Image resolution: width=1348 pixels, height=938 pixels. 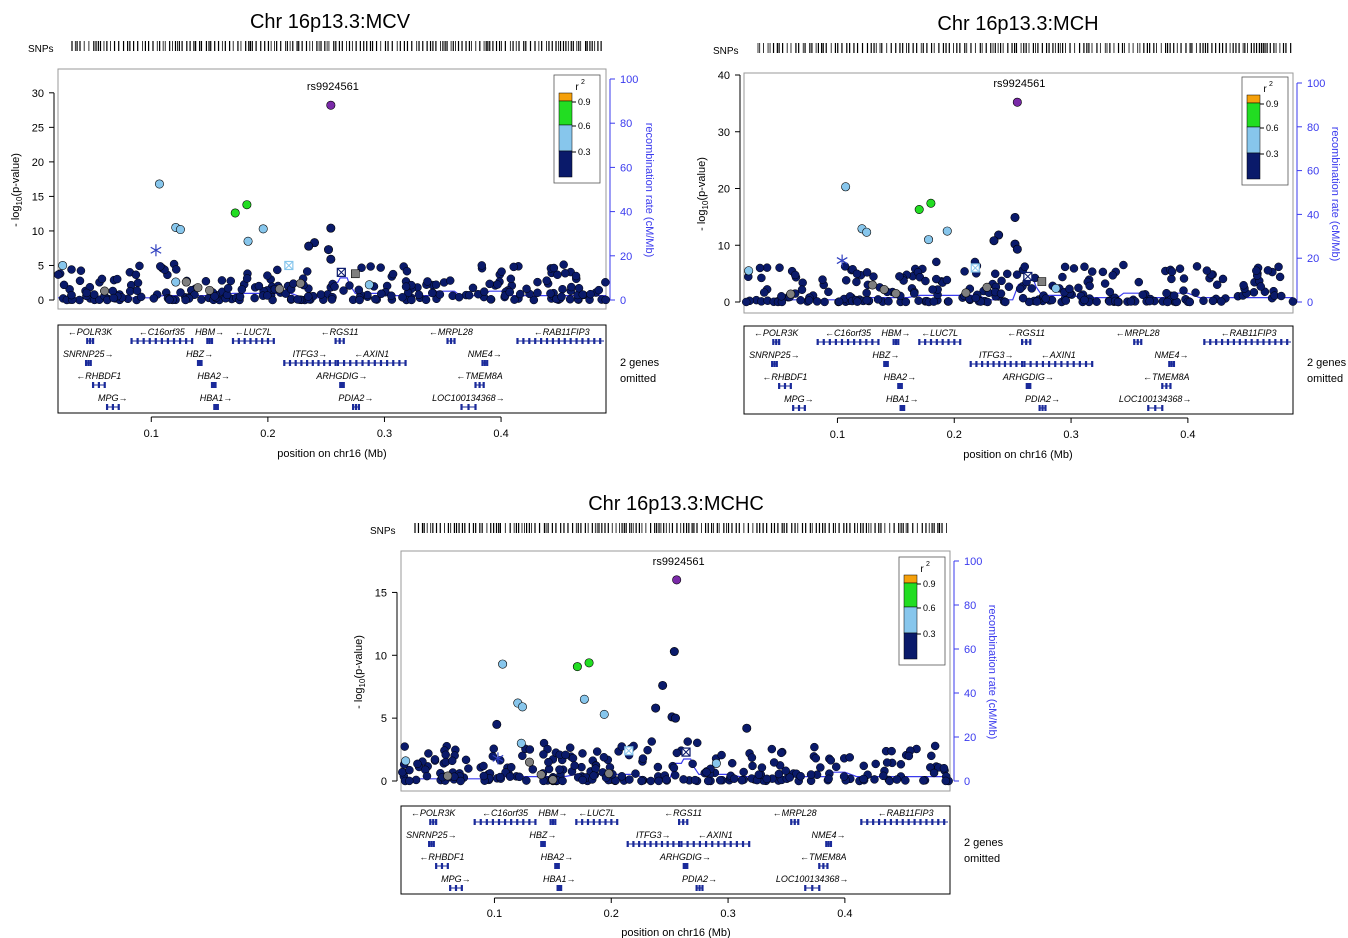 What do you see at coordinates (331, 202) in the screenshot?
I see `scatter-points` at bounding box center [331, 202].